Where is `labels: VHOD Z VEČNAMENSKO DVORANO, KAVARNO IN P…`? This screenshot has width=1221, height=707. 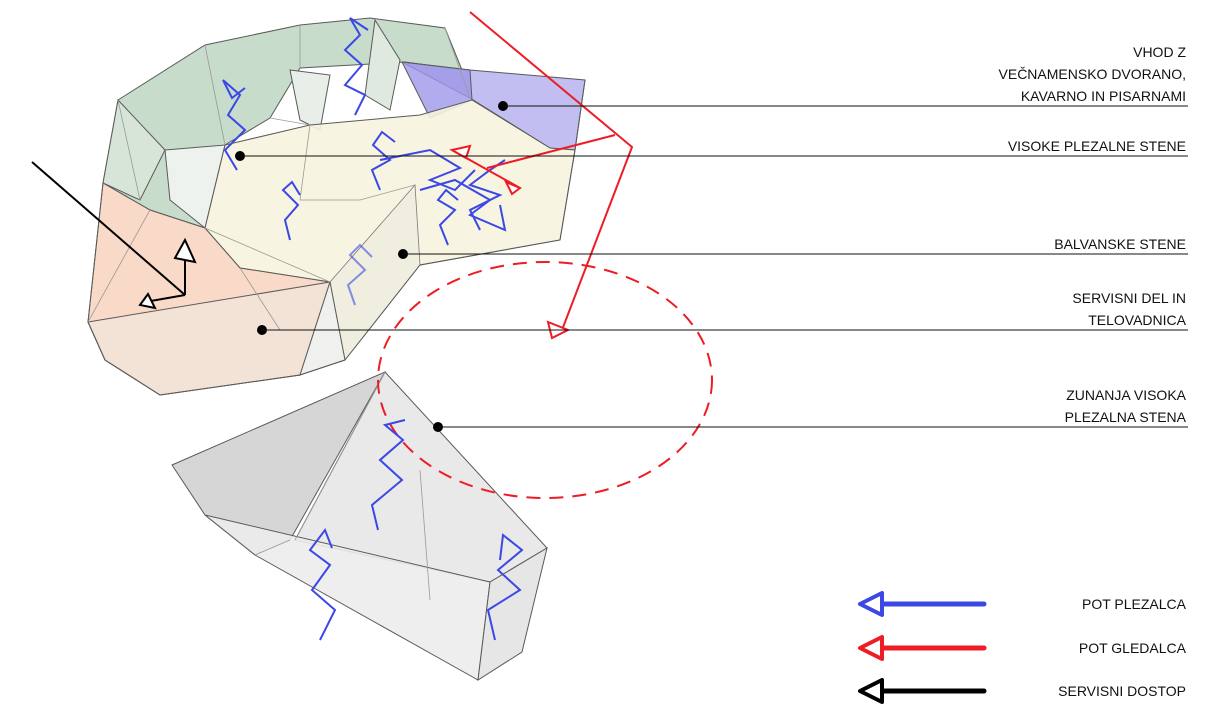
labels: VHOD Z VEČNAMENSKO DVORANO, KAVARNO IN P… is located at coordinates (1093, 234).